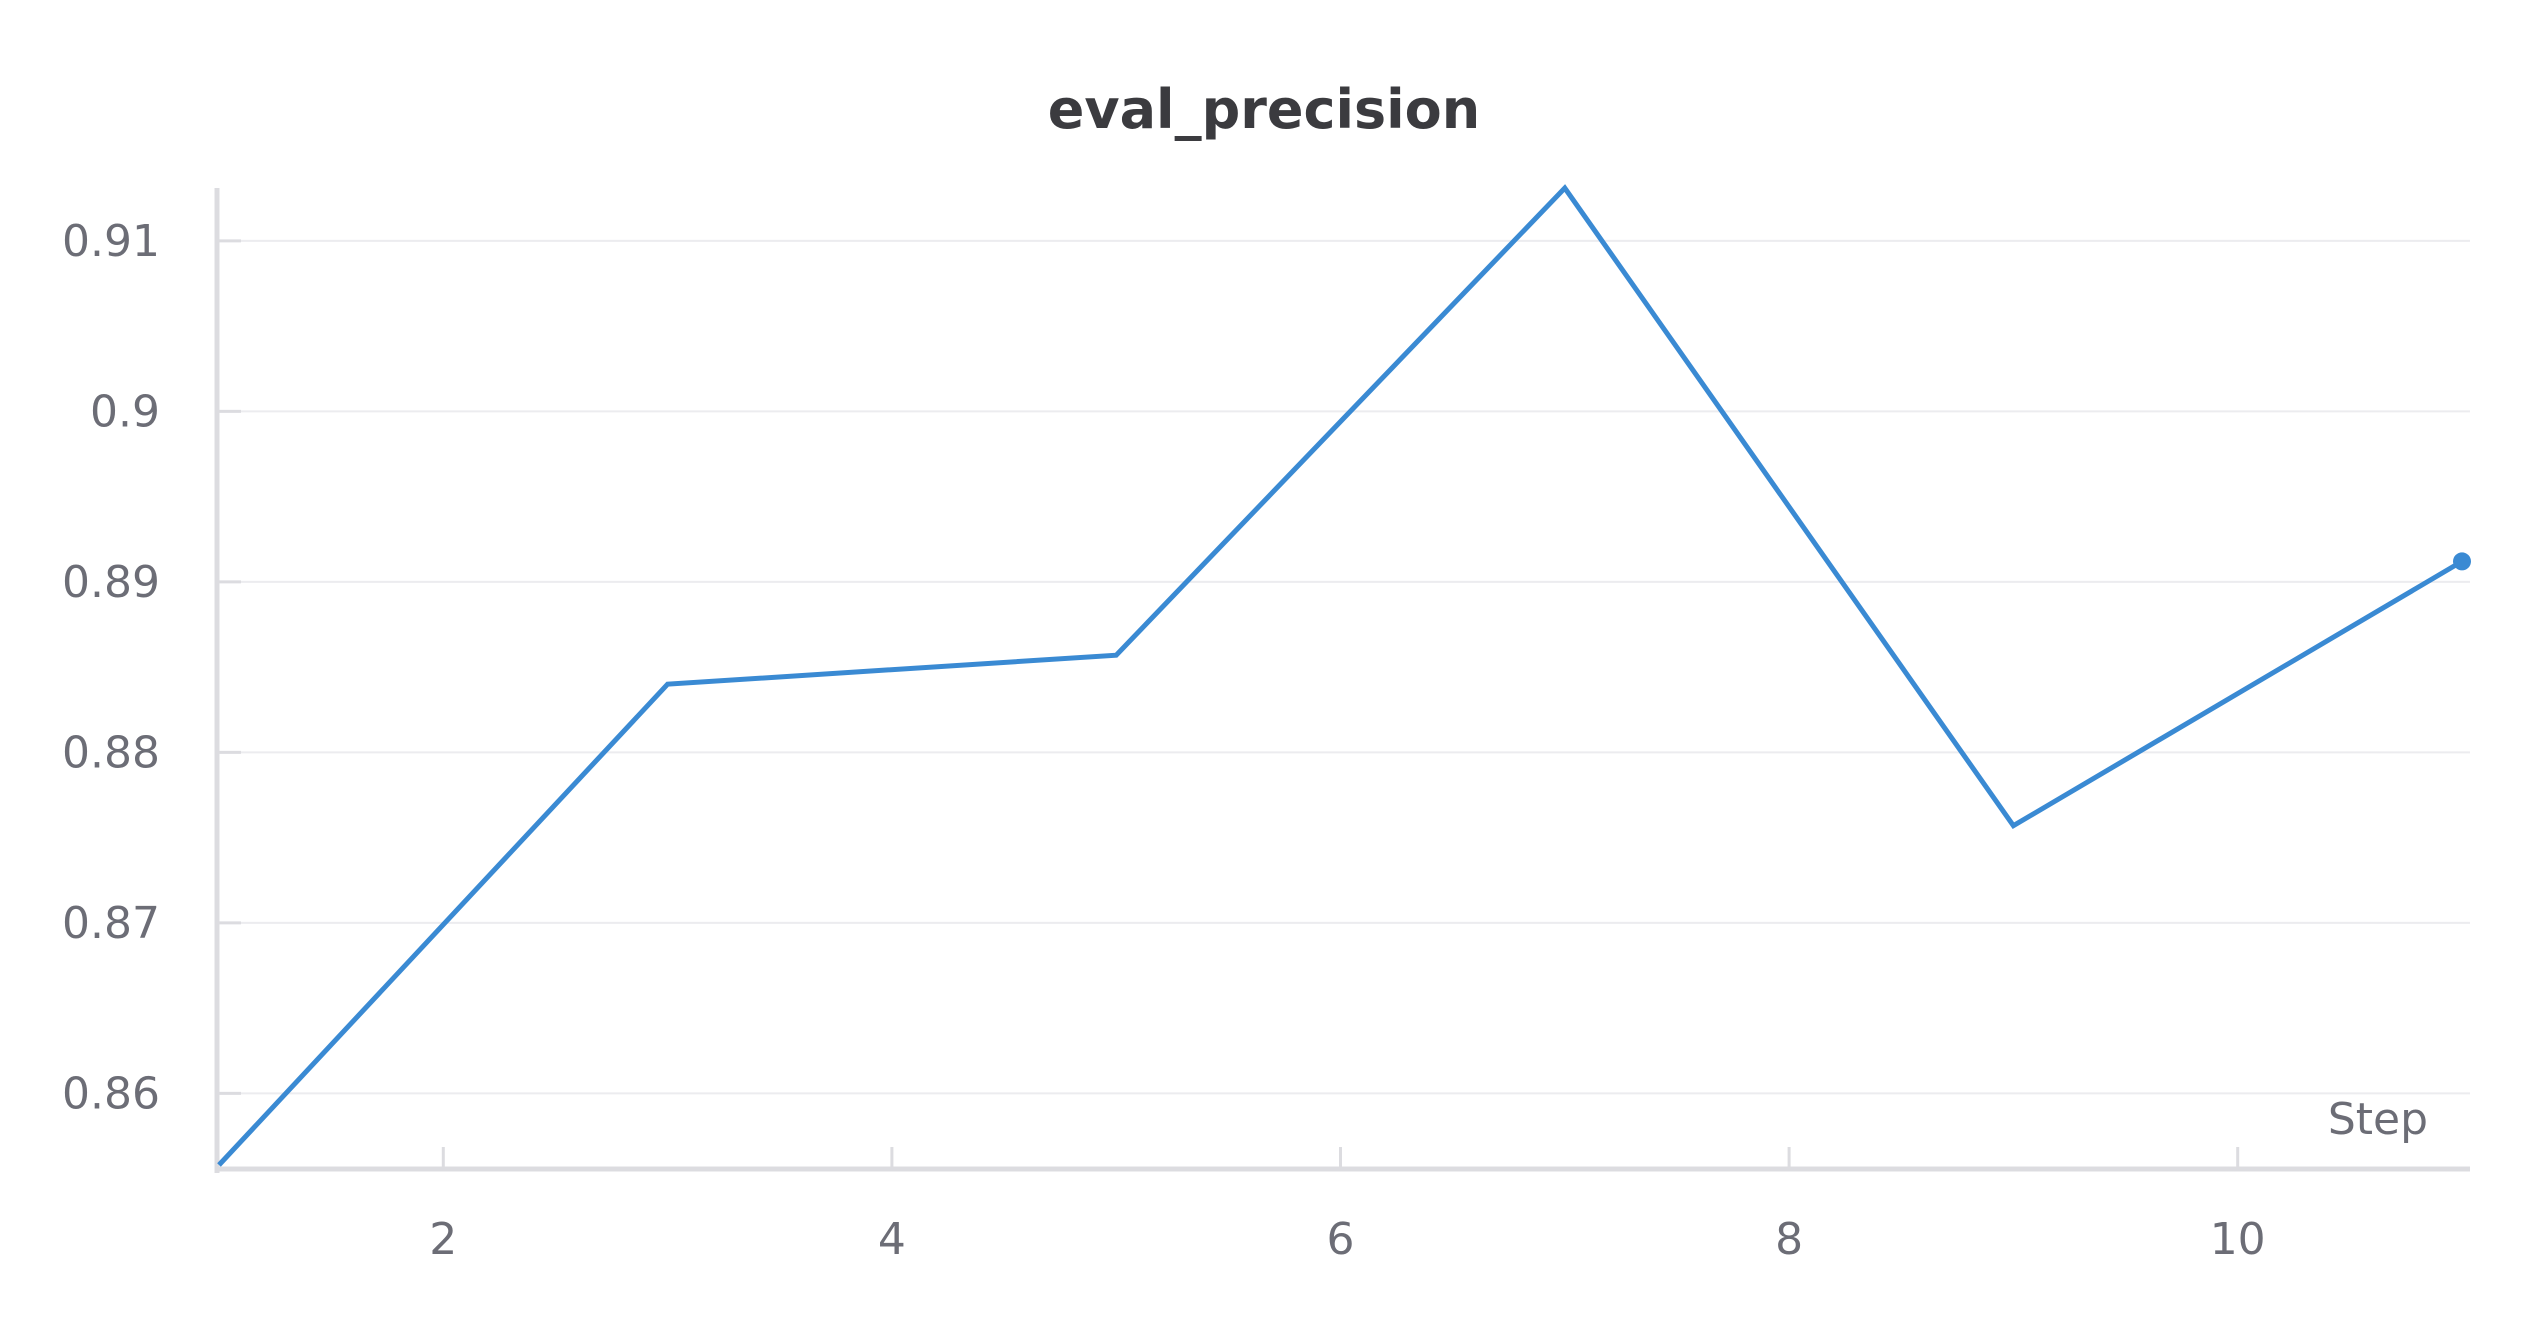 This screenshot has width=2528, height=1328. Describe the element at coordinates (1789, 1239) in the screenshot. I see `x-tick-label: 8` at that location.